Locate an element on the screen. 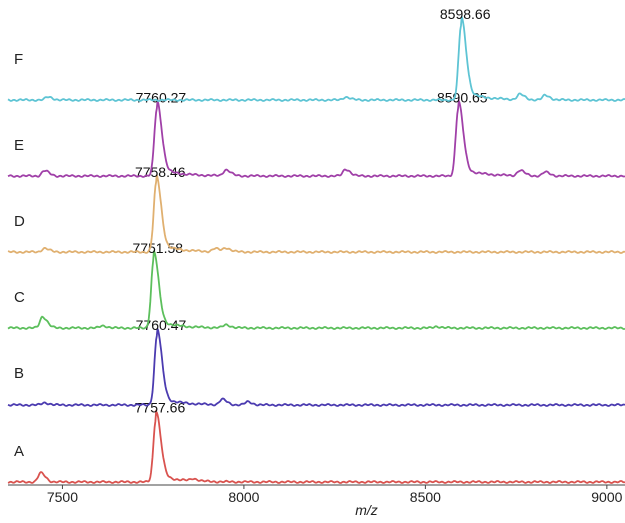 The height and width of the screenshot is (523, 625). trace-label-D: D is located at coordinates (19, 221).